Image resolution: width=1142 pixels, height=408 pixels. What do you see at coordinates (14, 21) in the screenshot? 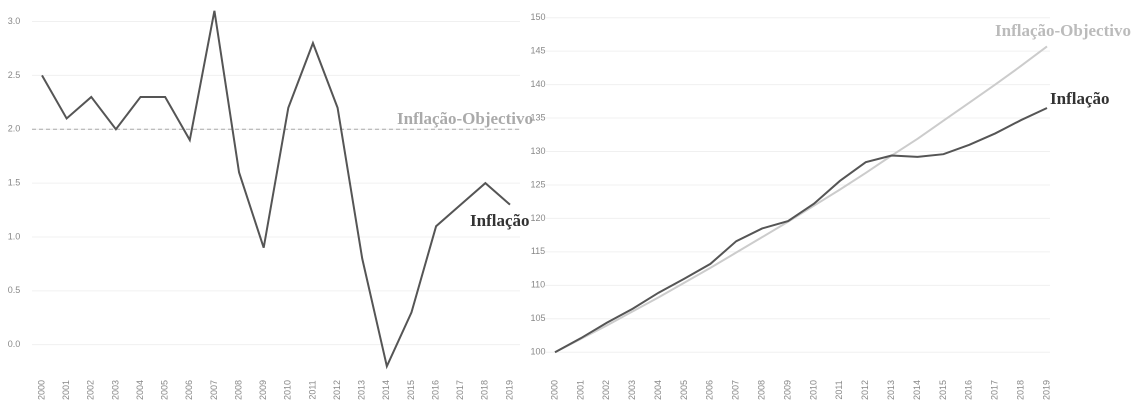
I see `y-tick-label: 3.0` at bounding box center [14, 21].